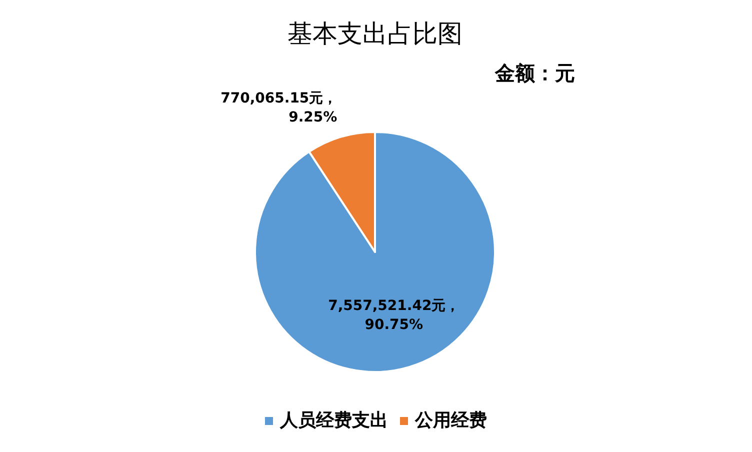  Describe the element at coordinates (375, 34) in the screenshot. I see `title: 基本支出占比图` at that location.